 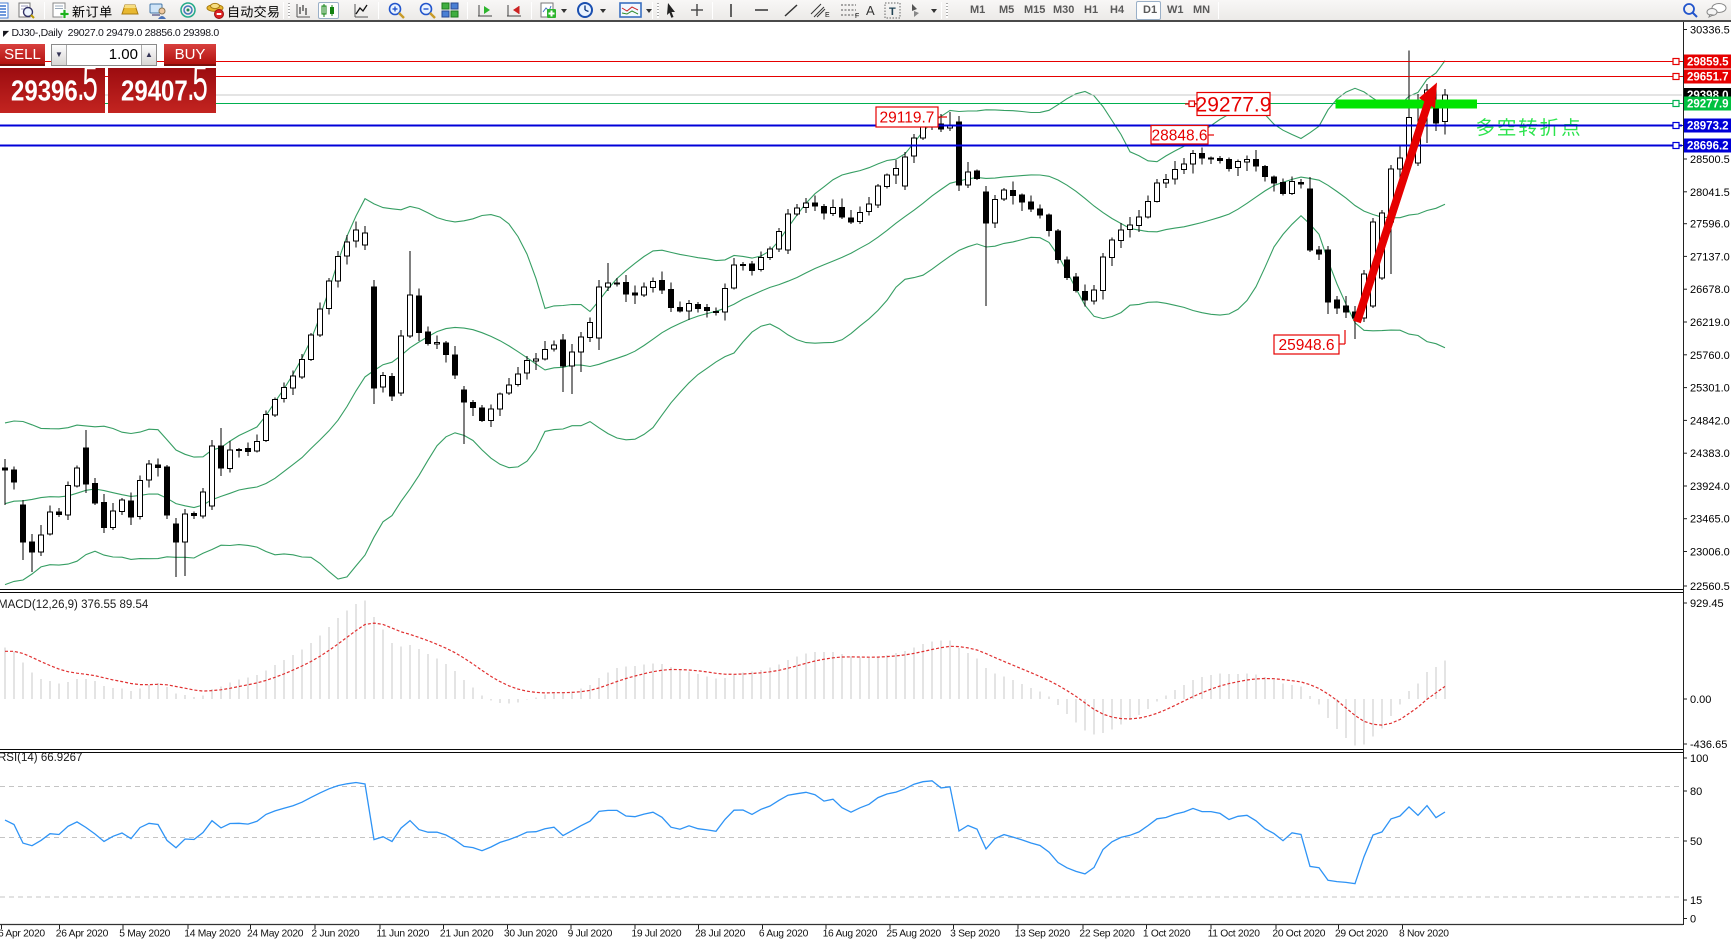 I want to click on svg-text: 26 Apr 2020, so click(x=82, y=934).